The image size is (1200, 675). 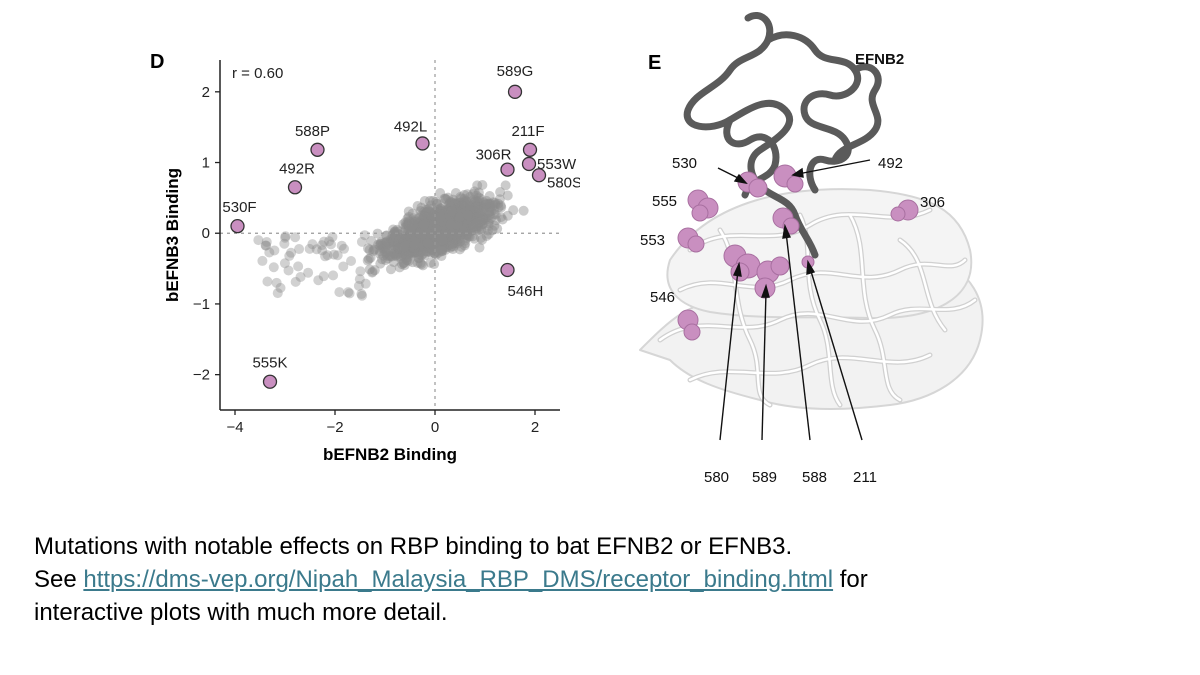 I want to click on residue-label-580: 580, so click(x=716, y=477).